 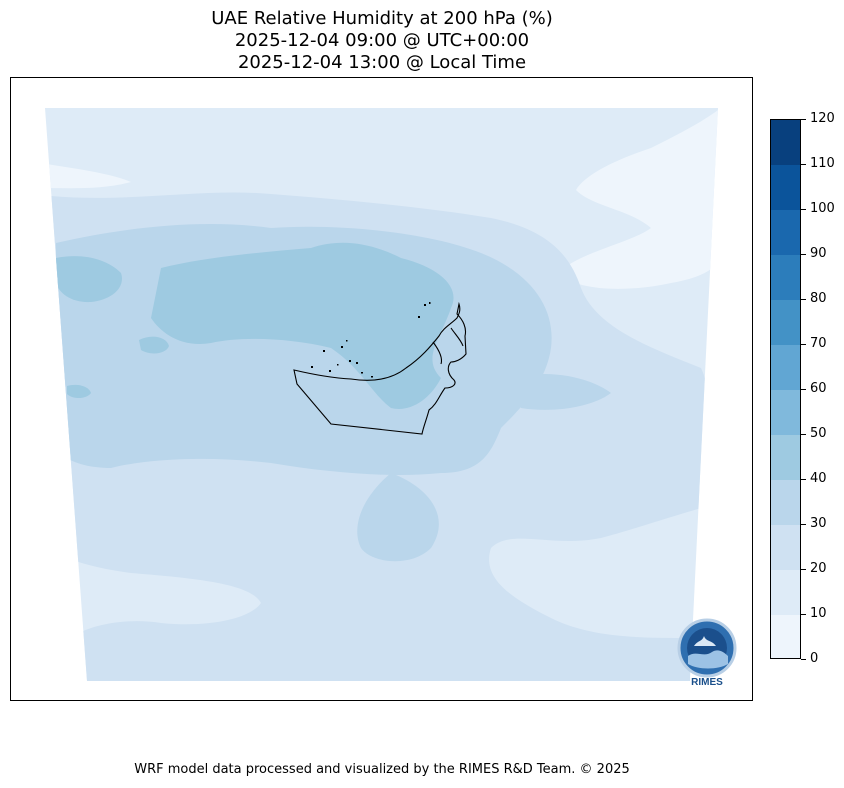 What do you see at coordinates (707, 682) in the screenshot?
I see `logo-label: RIMES` at bounding box center [707, 682].